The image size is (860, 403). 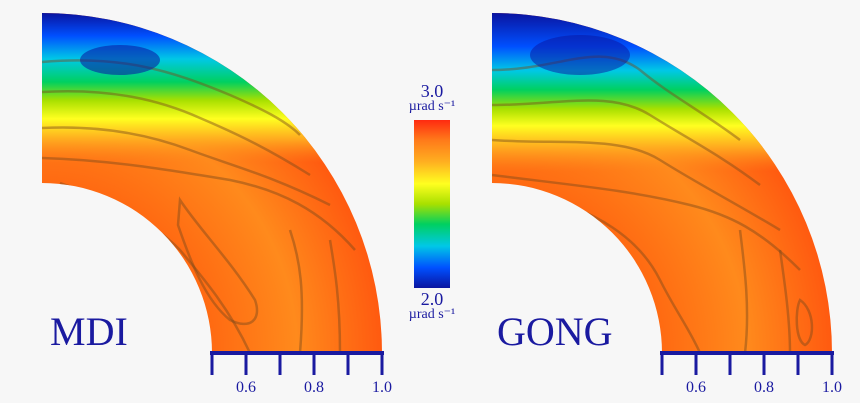 I want to click on mdi-polar-minimum, so click(x=120, y=60).